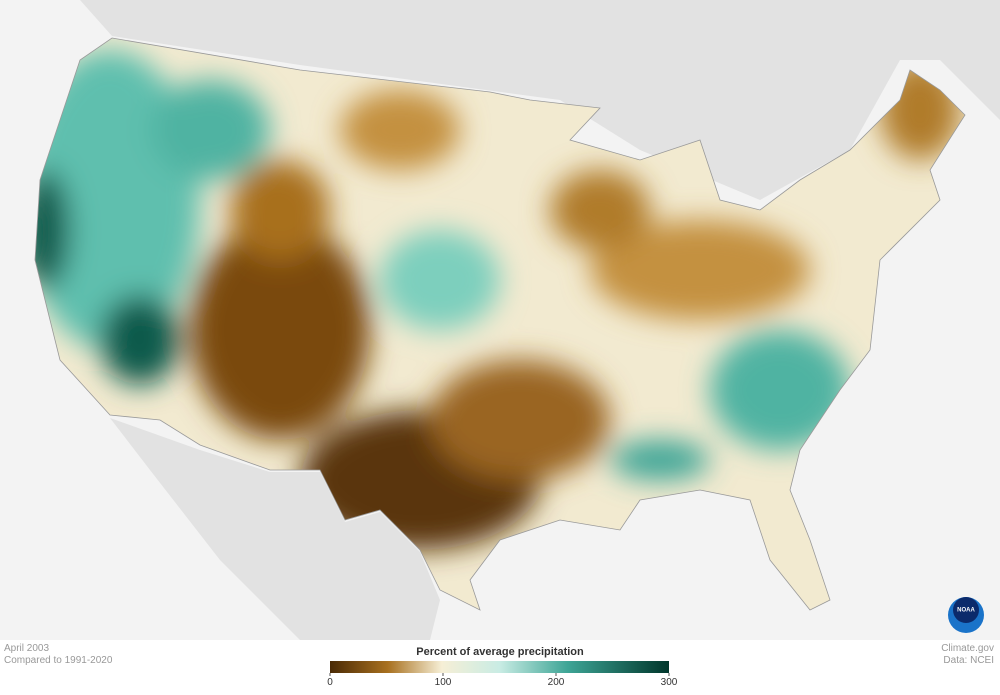  What do you see at coordinates (967, 648) in the screenshot?
I see `credit-site: Climate.gov` at bounding box center [967, 648].